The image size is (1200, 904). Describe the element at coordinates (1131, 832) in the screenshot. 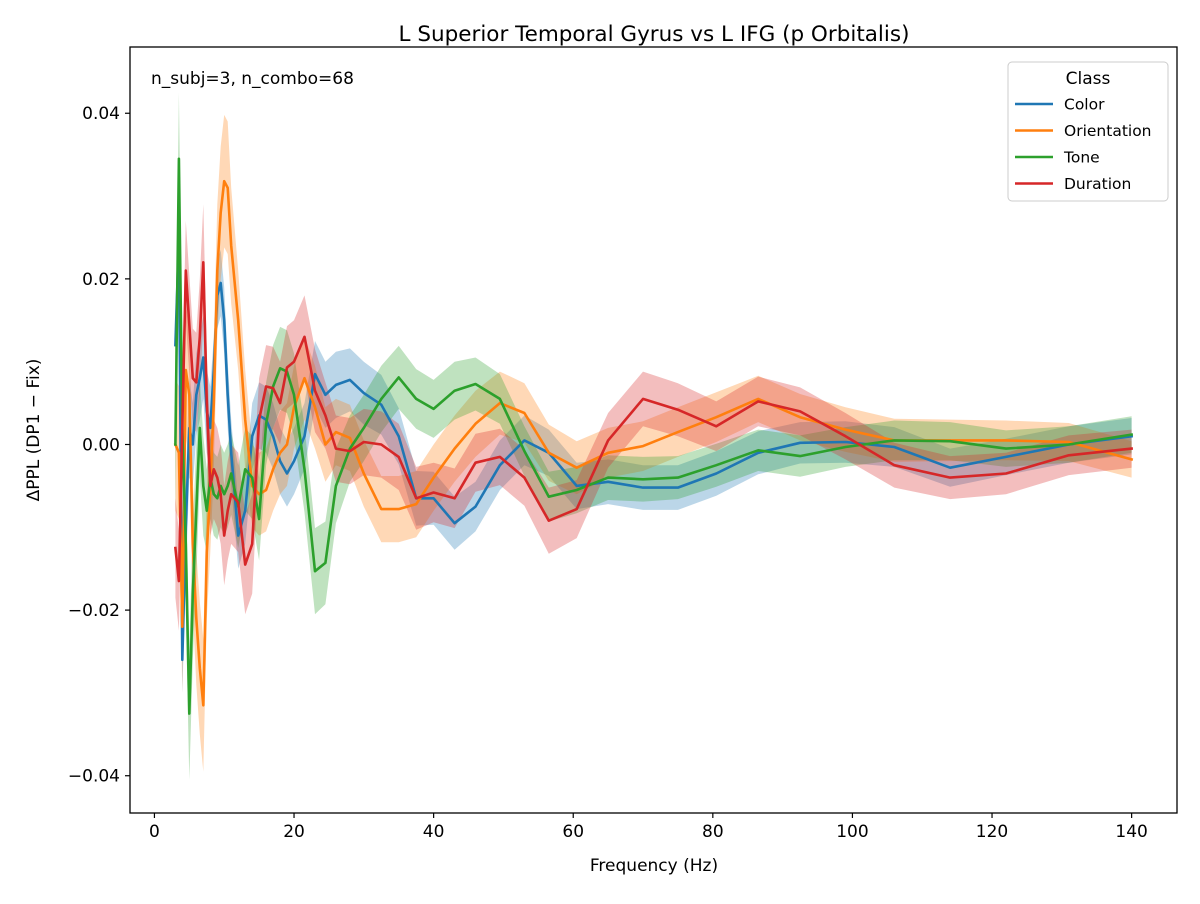

I see `x-tick-label: 140` at that location.